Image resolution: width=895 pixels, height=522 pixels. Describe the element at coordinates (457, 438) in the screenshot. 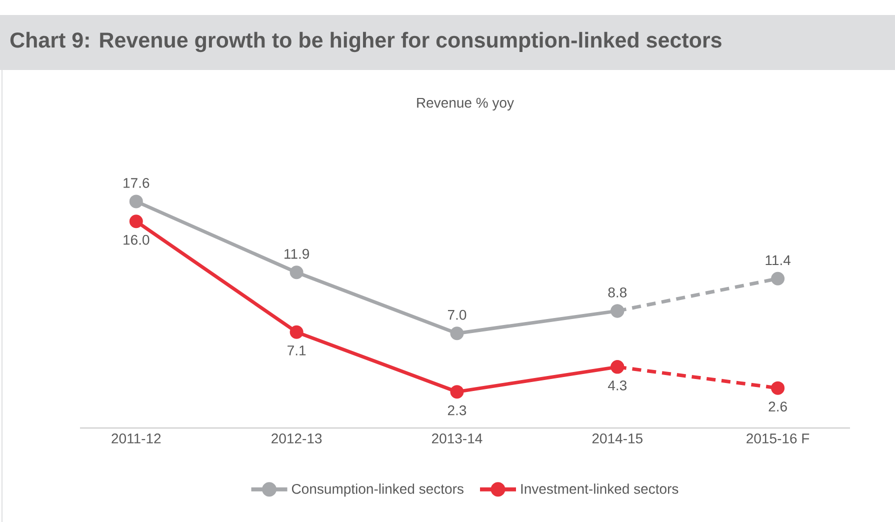

I see `x-tick-label: 2013-14` at that location.